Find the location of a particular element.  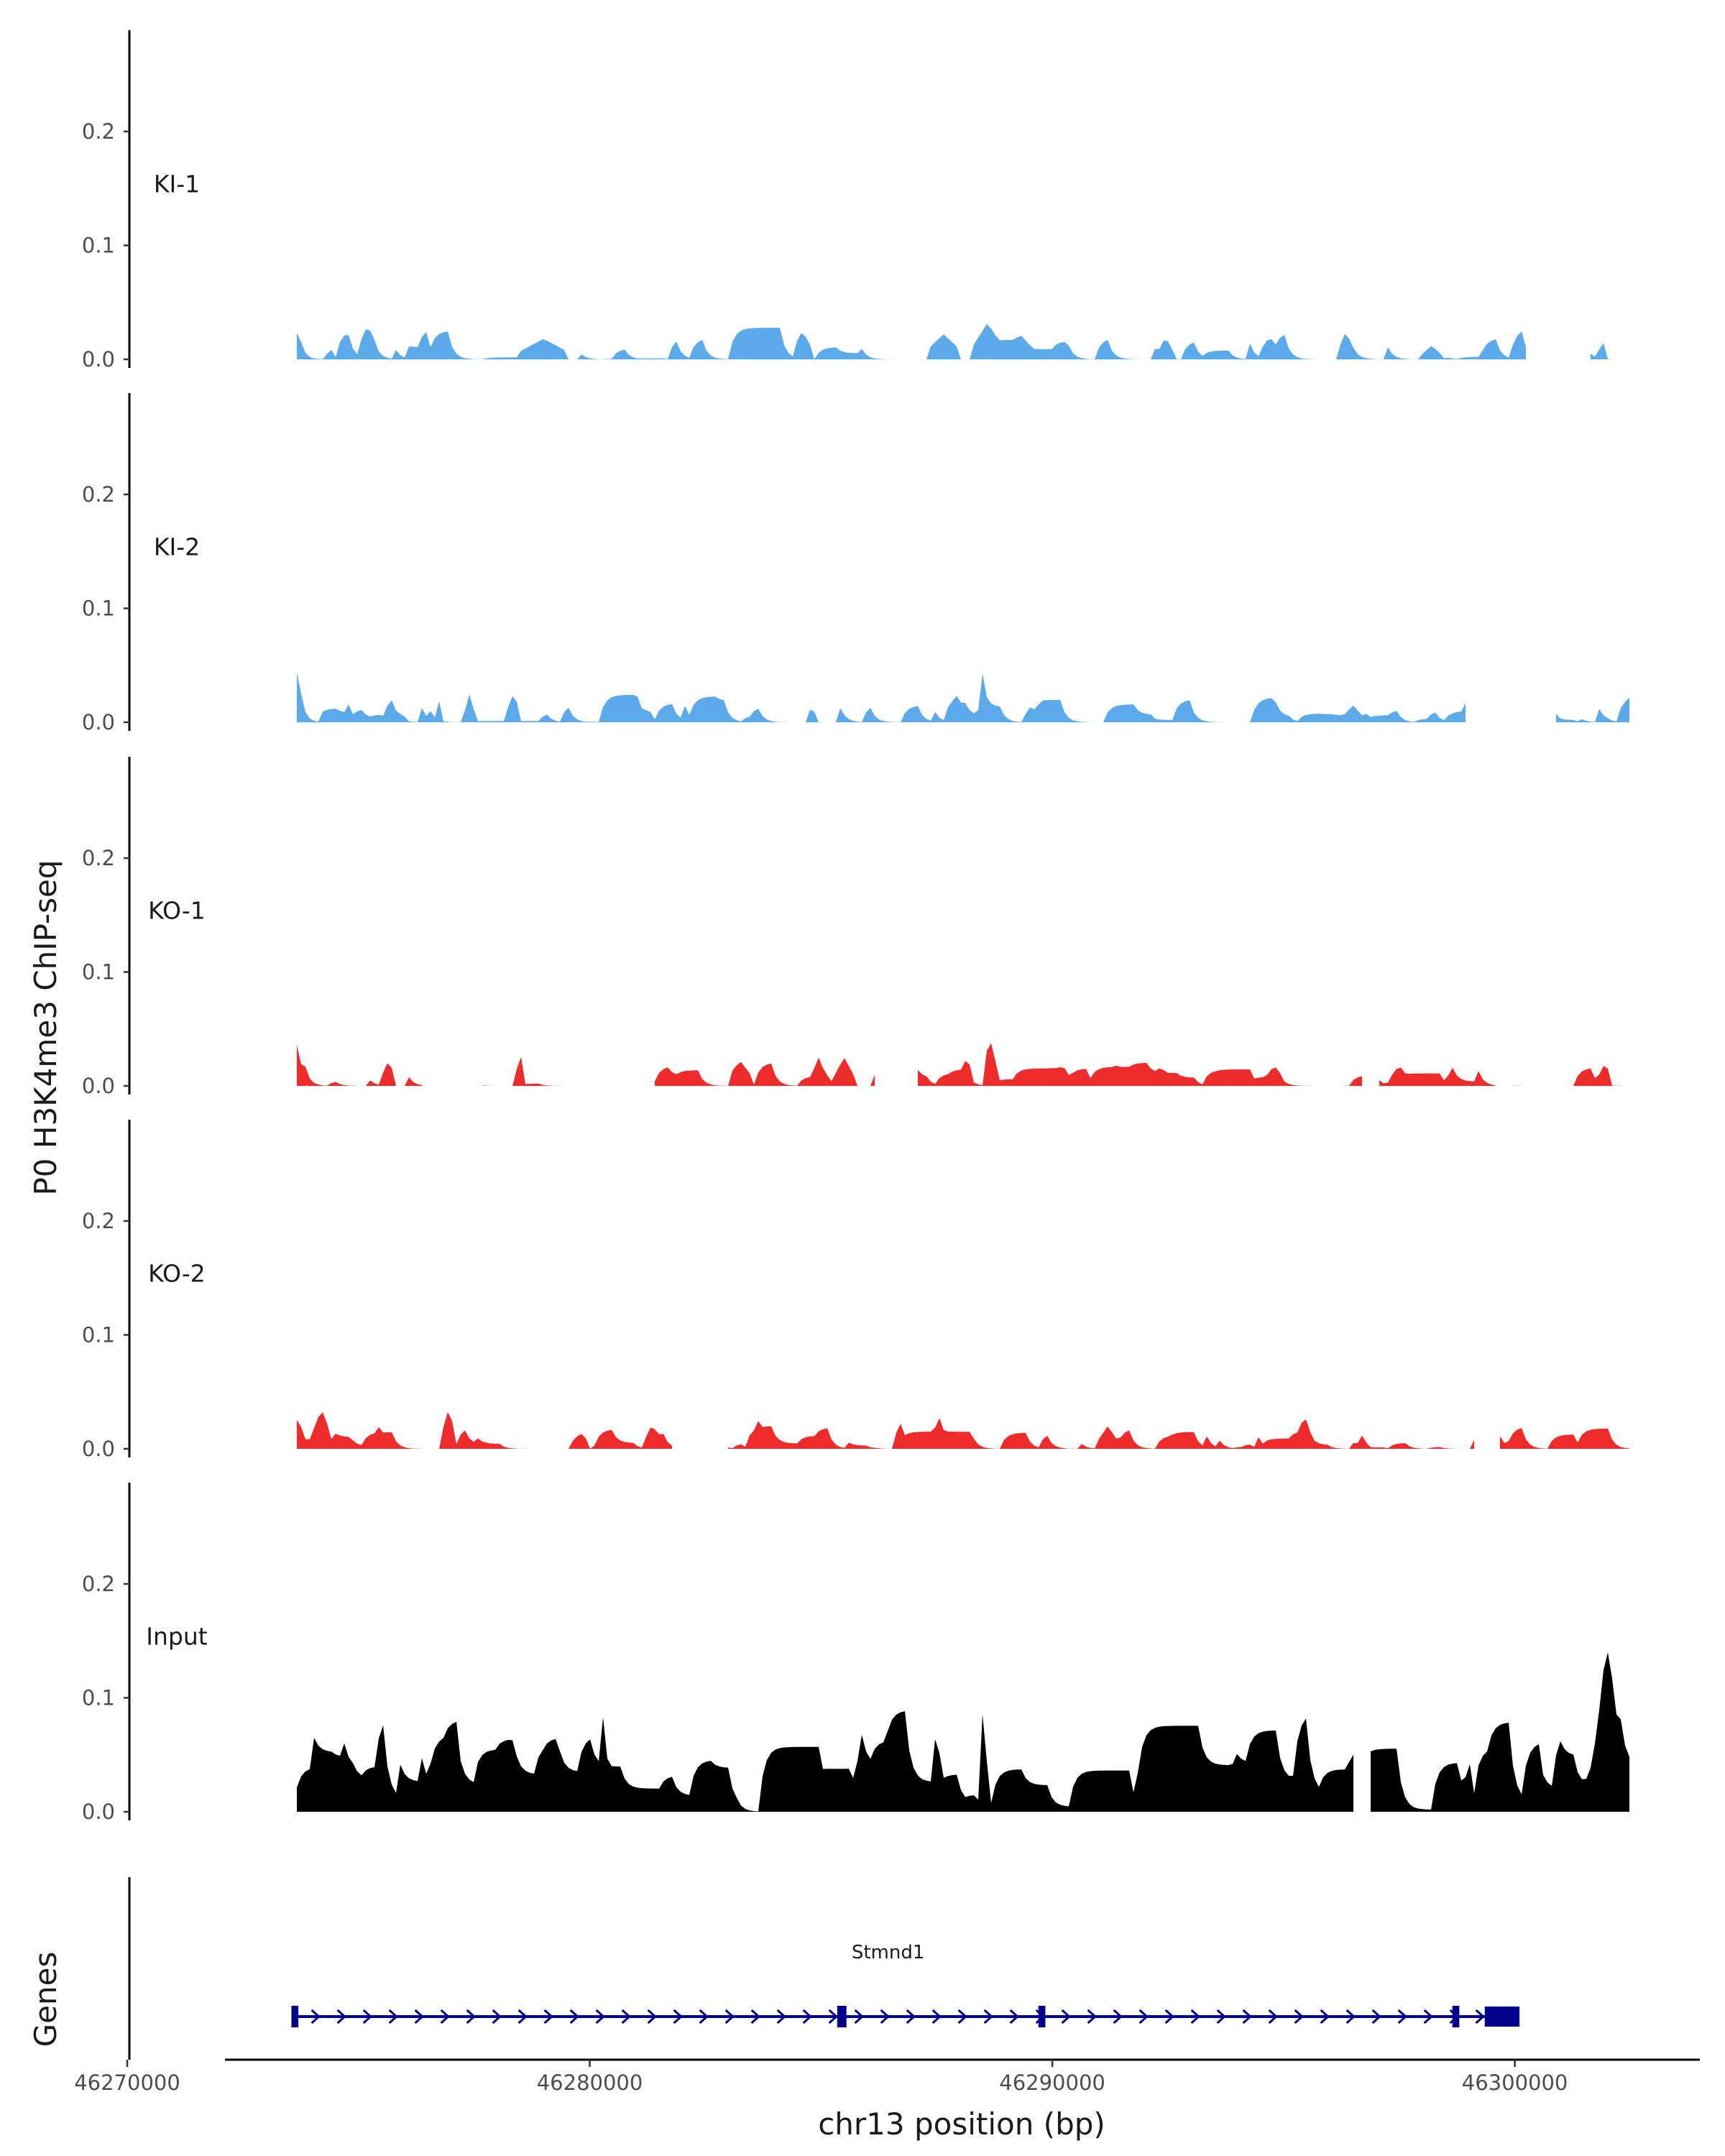

track-ko-1: 0.0 0.1 0.2 KO-1 is located at coordinates (855, 927).